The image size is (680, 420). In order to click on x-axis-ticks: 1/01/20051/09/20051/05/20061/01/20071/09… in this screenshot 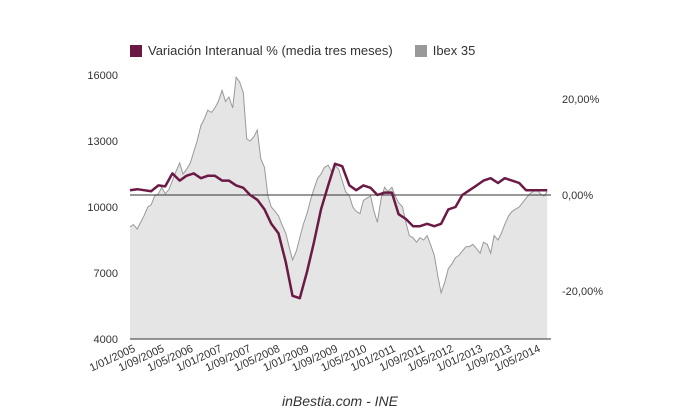, I will do `click(315, 359)`.